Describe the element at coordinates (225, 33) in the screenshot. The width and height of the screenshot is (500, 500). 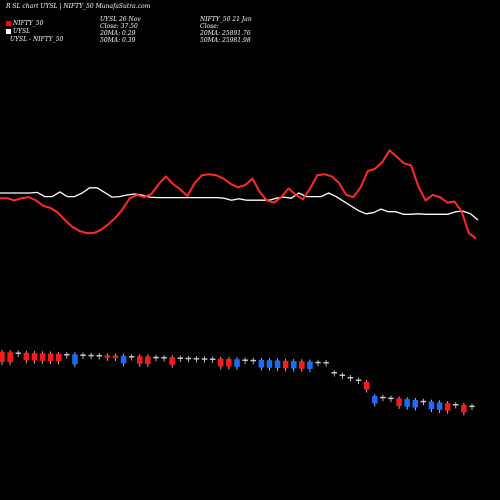
I see `nifty-20ma: 20MA: 25891.76` at that location.